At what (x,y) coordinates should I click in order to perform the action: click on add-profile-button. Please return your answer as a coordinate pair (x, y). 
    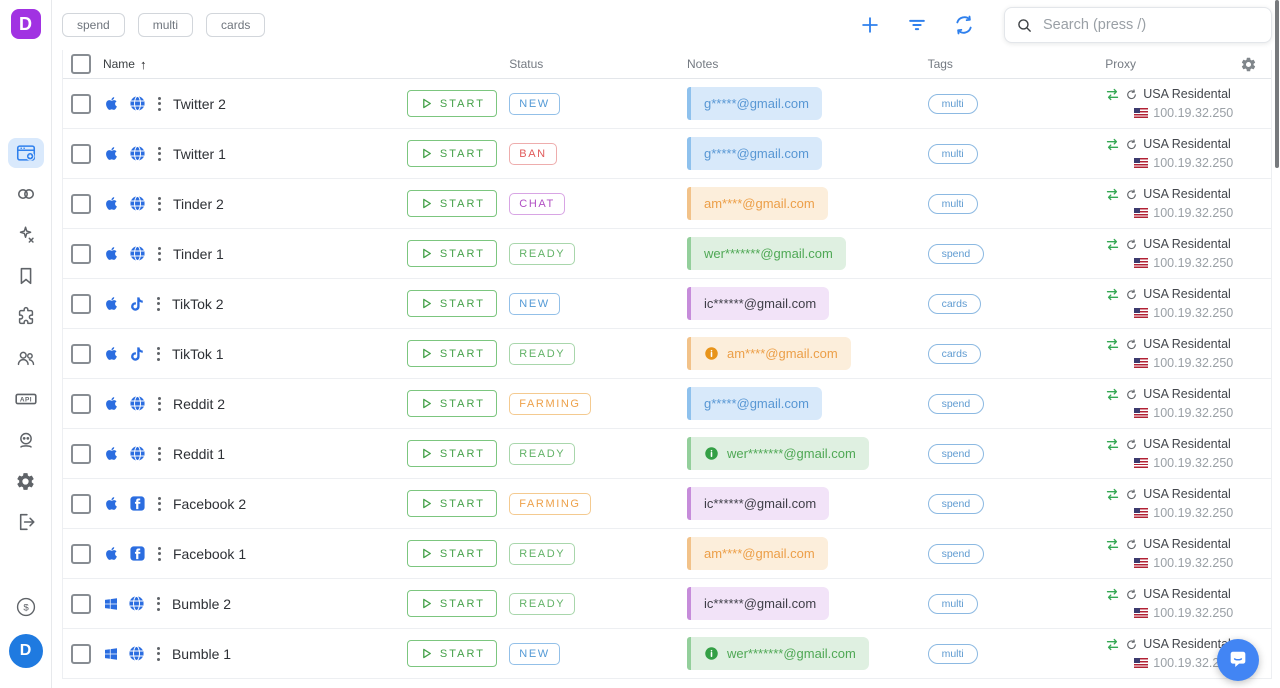
    Looking at the image, I should click on (870, 25).